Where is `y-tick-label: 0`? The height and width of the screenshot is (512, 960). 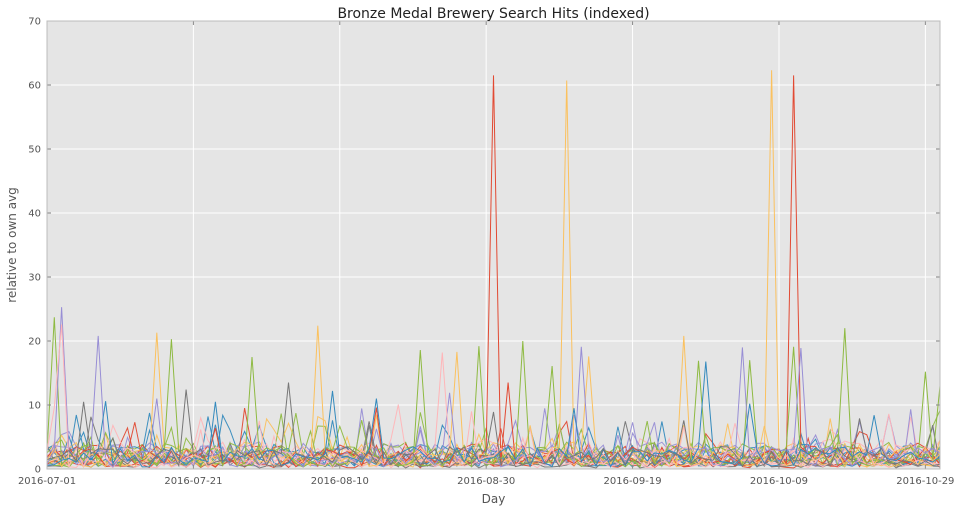 y-tick-label: 0 is located at coordinates (38, 470).